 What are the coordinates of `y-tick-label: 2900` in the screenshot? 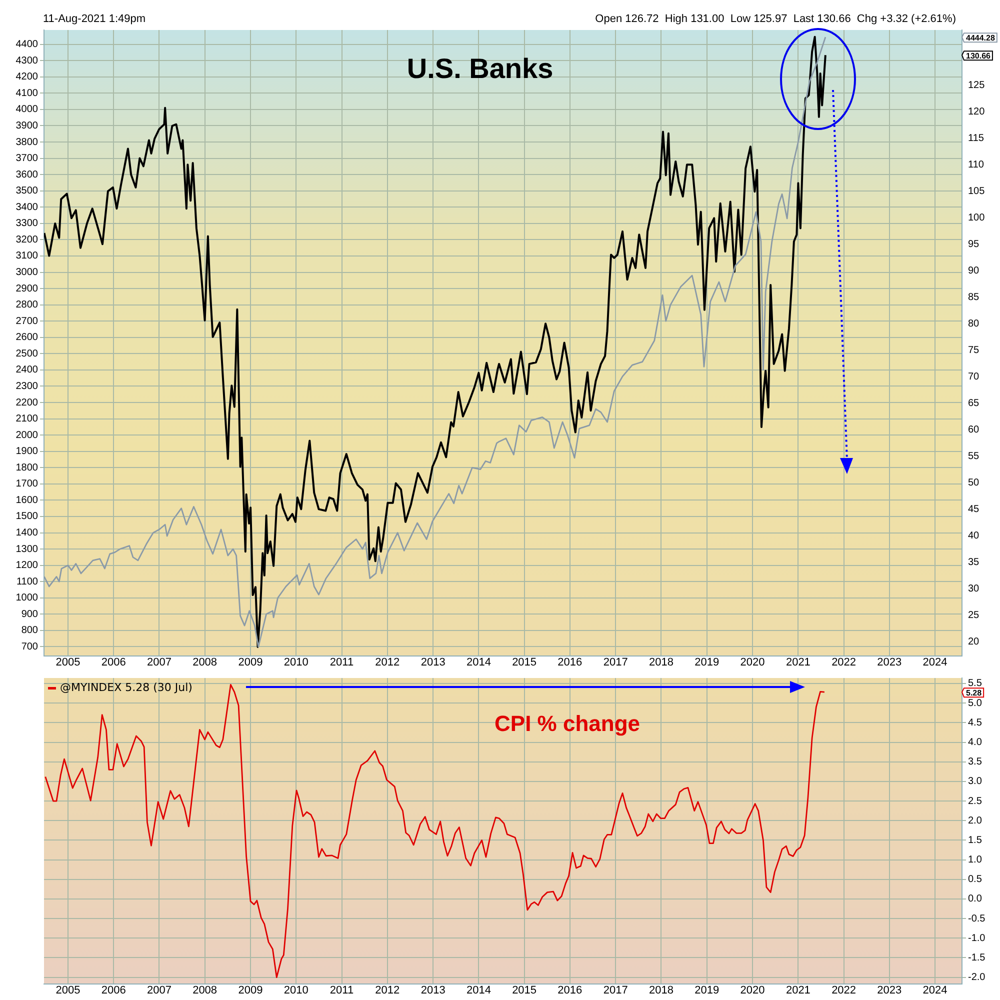 It's located at (27, 288).